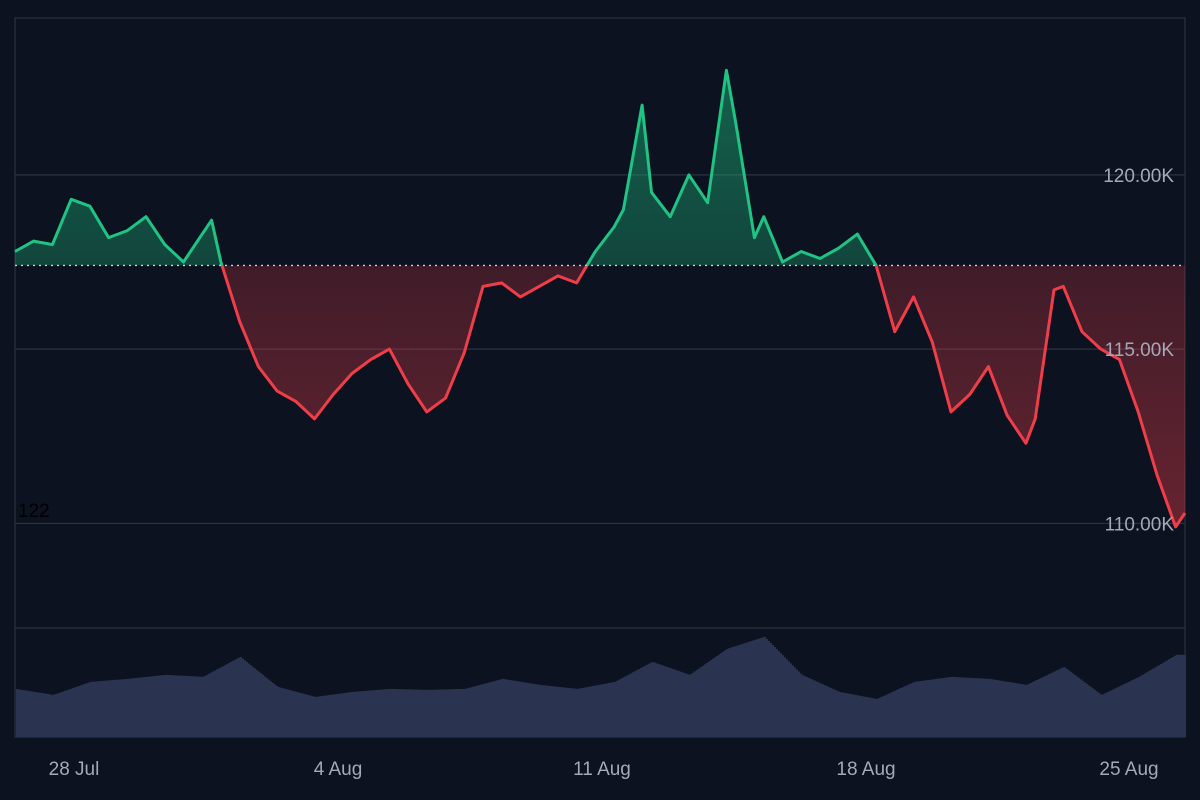  Describe the element at coordinates (601, 686) in the screenshot. I see `volume-bars` at that location.